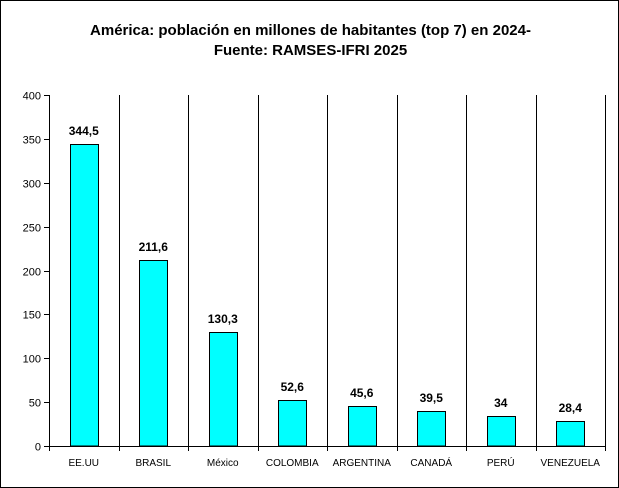  What do you see at coordinates (32, 185) in the screenshot?
I see `y-tick-label: 300` at bounding box center [32, 185].